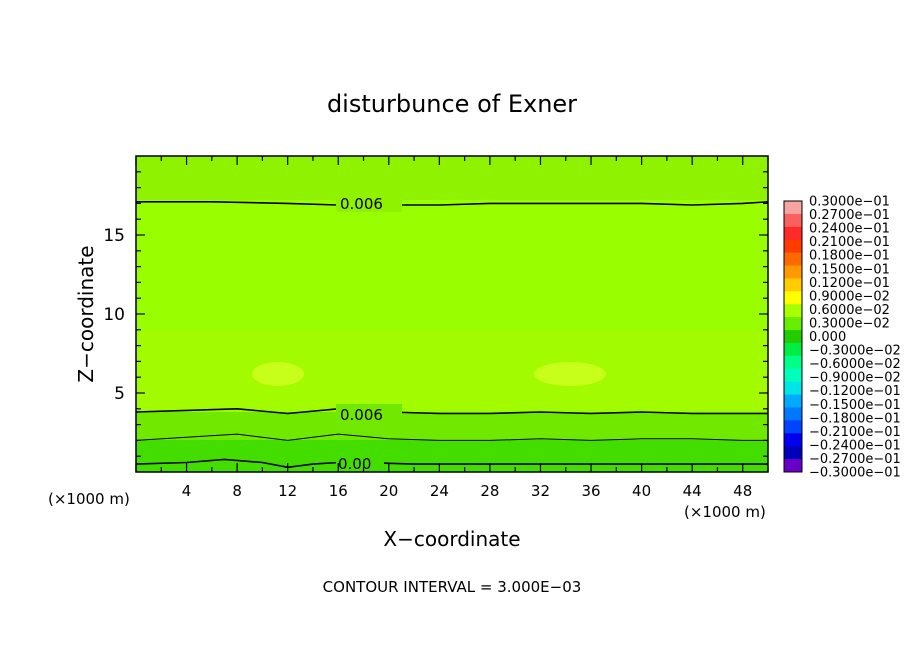 This screenshot has width=904, height=654. Describe the element at coordinates (849, 215) in the screenshot. I see `colorbar-label: 0.2700e−01` at that location.